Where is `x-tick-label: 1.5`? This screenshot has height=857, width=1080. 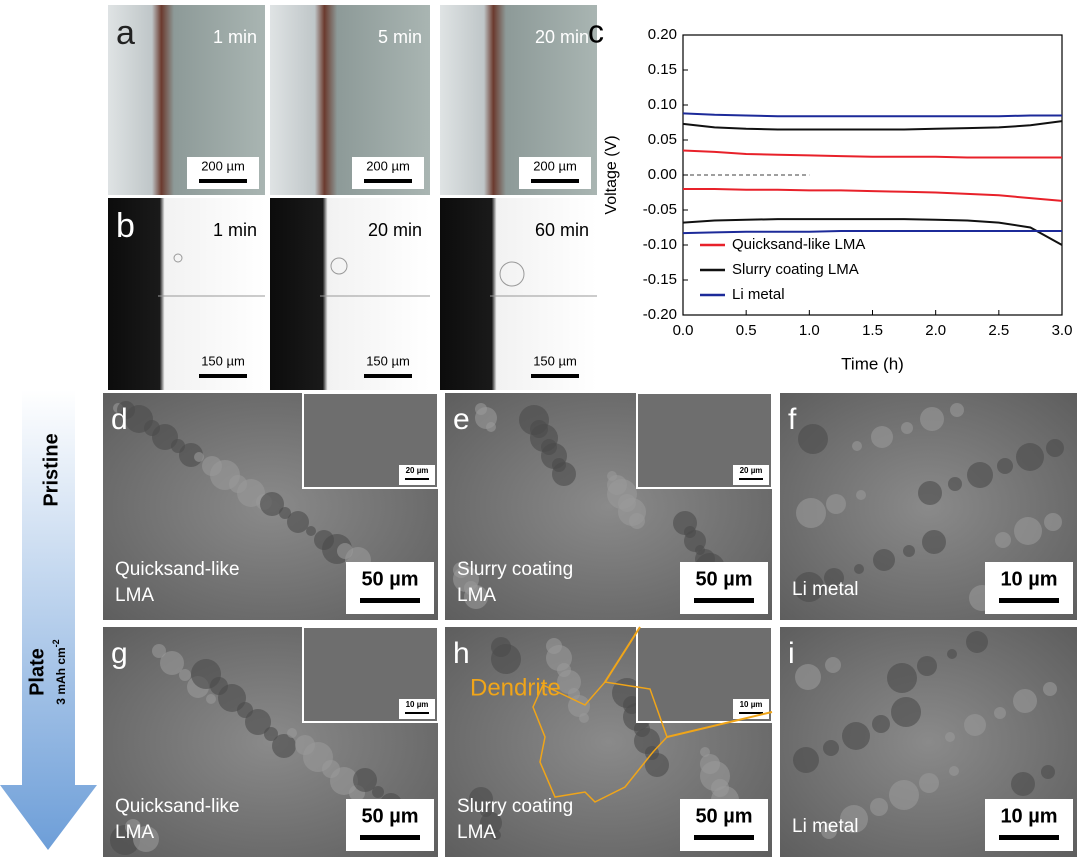 x-tick-label: 1.5 is located at coordinates (872, 330).